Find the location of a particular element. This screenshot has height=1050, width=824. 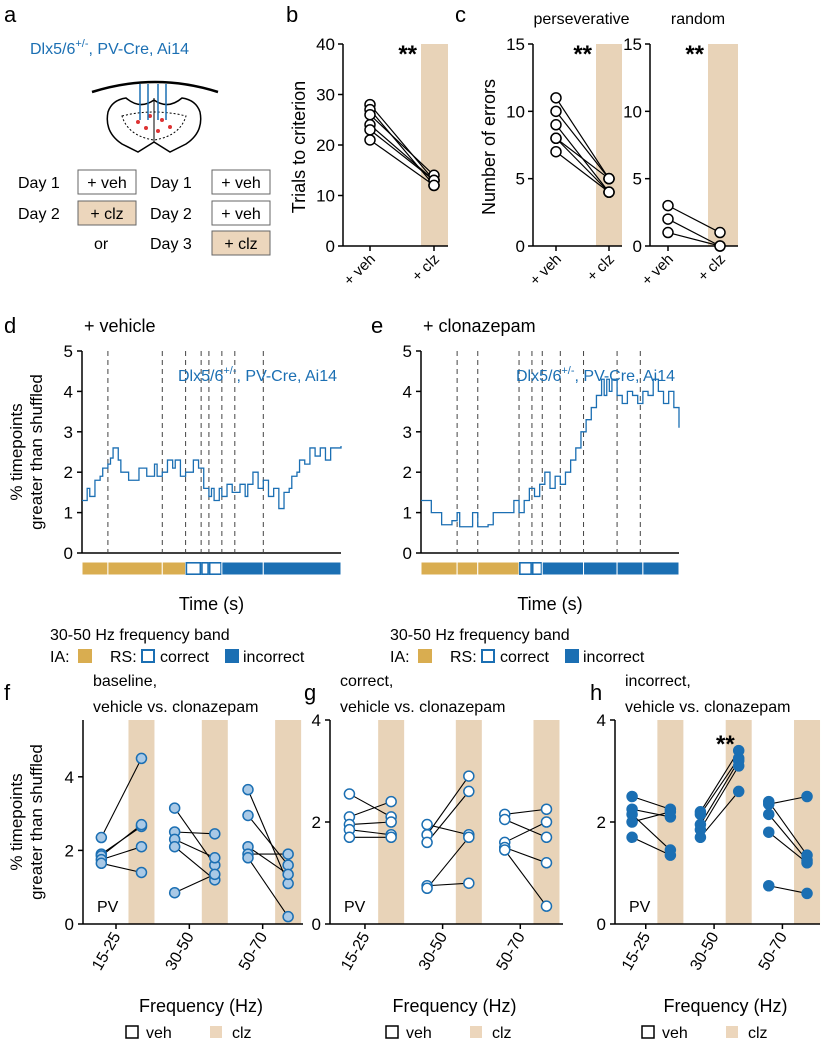

brain-schematic is located at coordinates (155, 116).